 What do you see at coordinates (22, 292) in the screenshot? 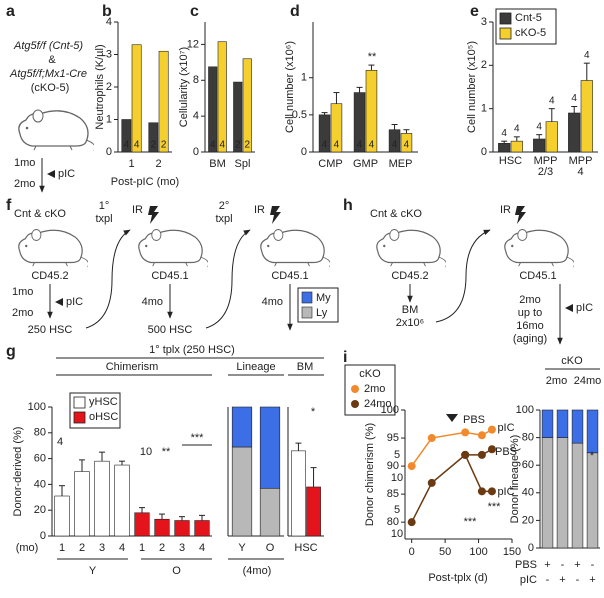
I see `time-label: 1mo` at bounding box center [22, 292].